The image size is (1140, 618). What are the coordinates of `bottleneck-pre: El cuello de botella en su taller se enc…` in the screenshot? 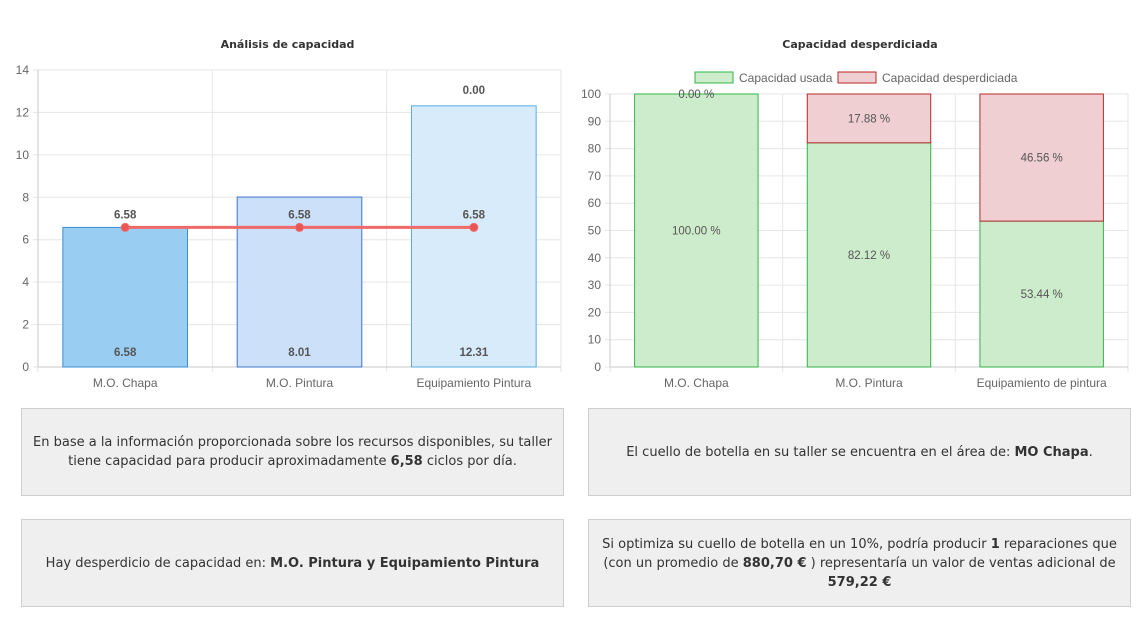 It's located at (820, 452).